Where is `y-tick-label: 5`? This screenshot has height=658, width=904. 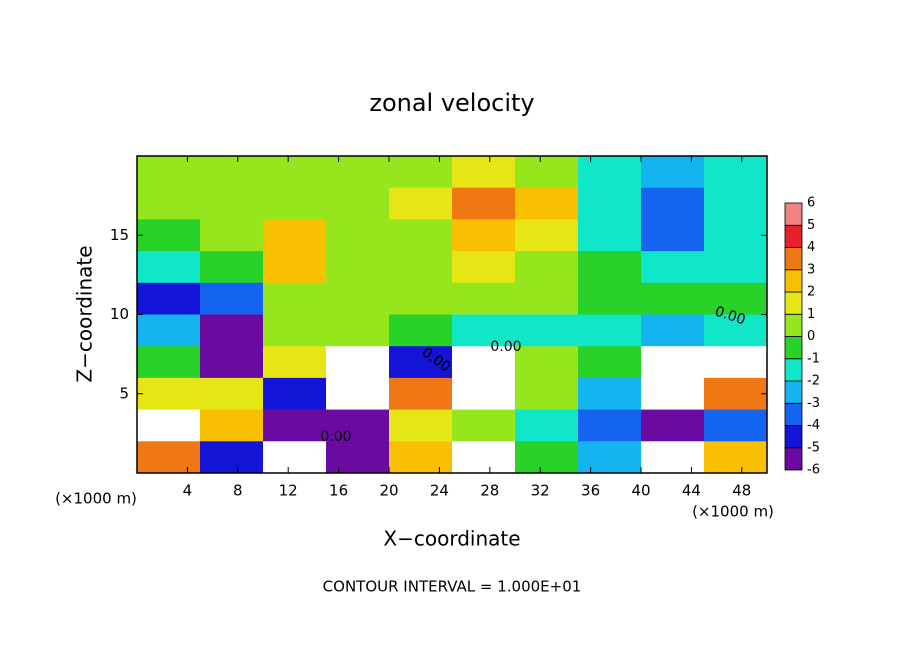
y-tick-label: 5 is located at coordinates (124, 393).